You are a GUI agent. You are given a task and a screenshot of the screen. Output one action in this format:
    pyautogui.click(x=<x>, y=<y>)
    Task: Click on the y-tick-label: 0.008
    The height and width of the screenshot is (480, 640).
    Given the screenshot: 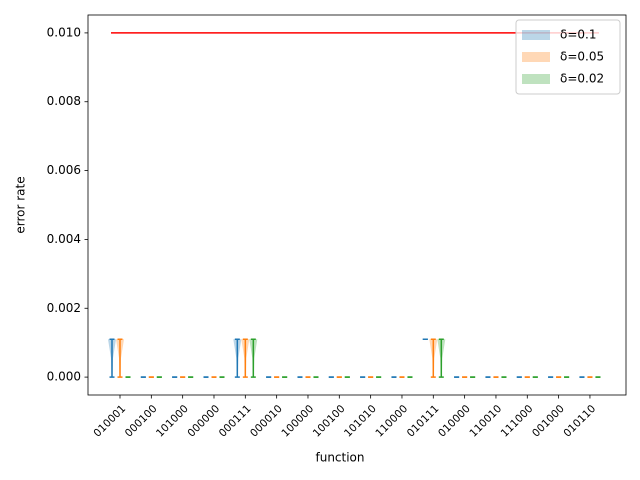 What is the action you would take?
    pyautogui.click(x=64, y=101)
    